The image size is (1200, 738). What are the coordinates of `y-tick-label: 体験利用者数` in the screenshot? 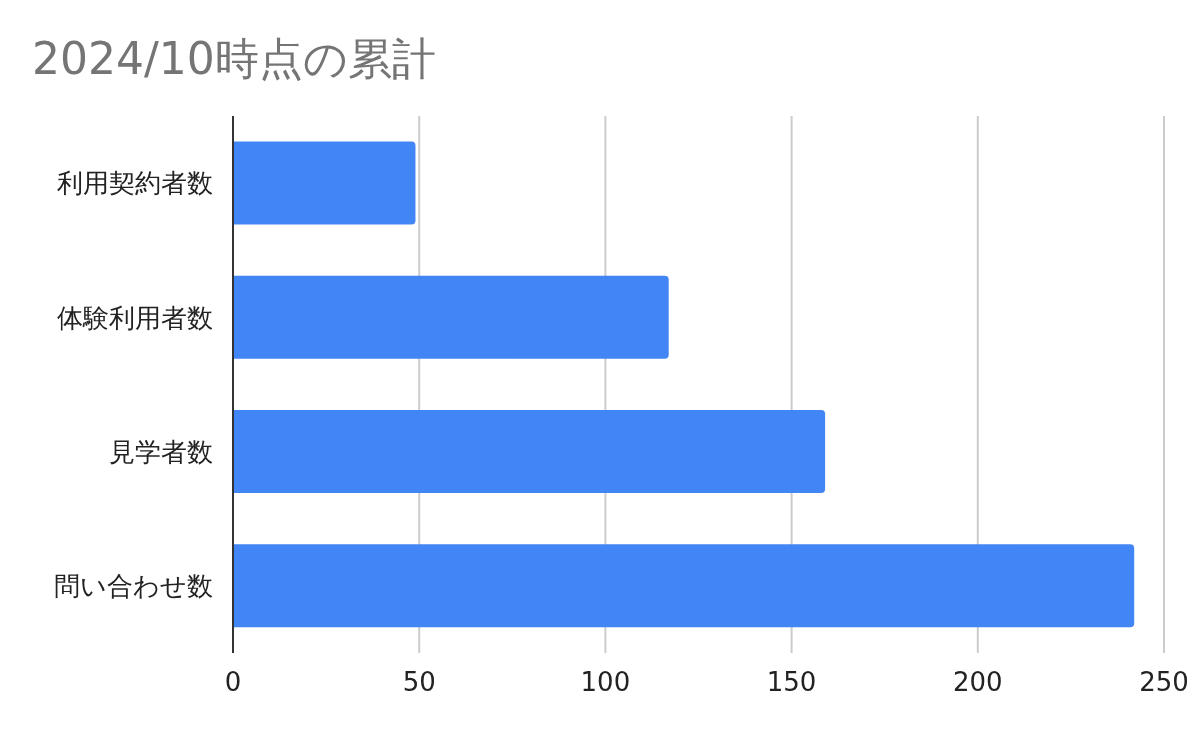 It's located at (135, 317).